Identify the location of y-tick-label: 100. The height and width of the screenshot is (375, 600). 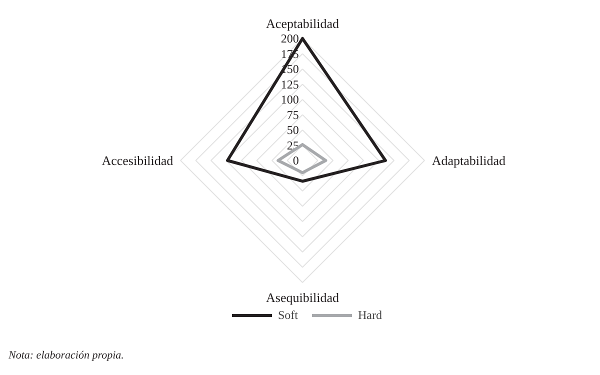
(289, 99).